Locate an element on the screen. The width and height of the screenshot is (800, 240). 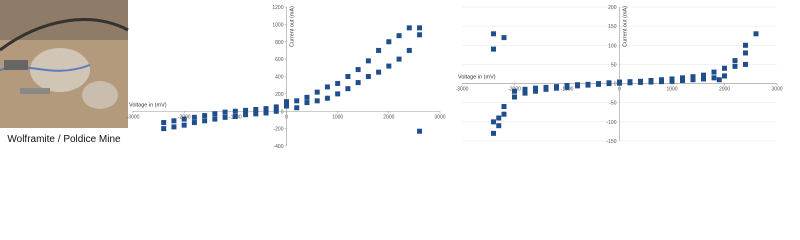
y-tick-label: 0 is located at coordinates (615, 85).